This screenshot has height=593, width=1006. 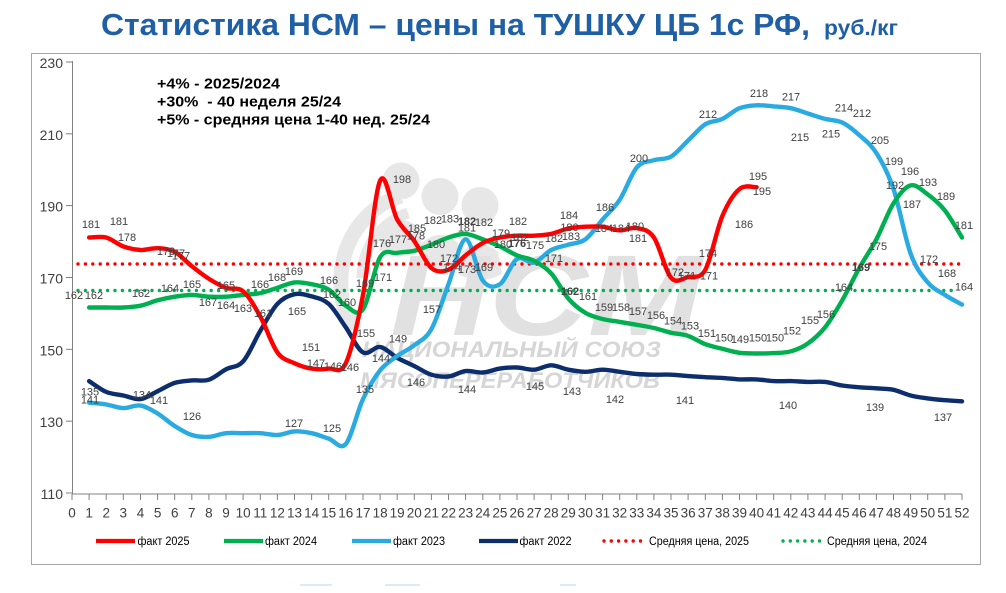 I want to click on svg-text: 218, so click(x=759, y=94).